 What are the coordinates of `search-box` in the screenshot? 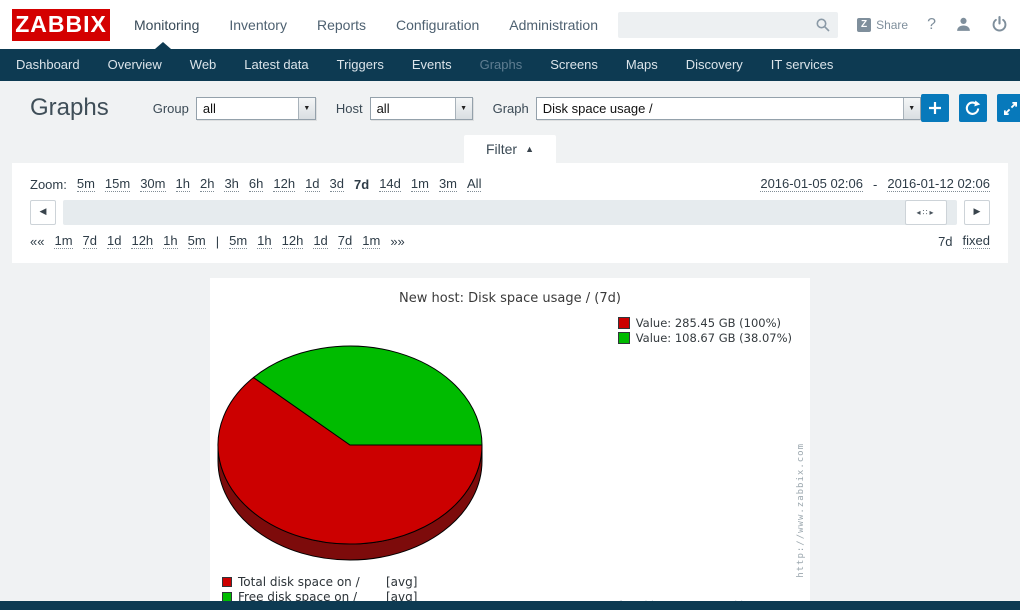 It's located at (728, 24).